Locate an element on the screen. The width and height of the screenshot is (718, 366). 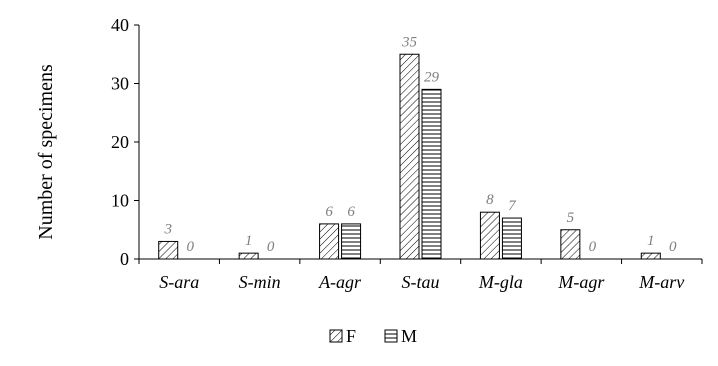
legend-swatch-F is located at coordinates (336, 336).